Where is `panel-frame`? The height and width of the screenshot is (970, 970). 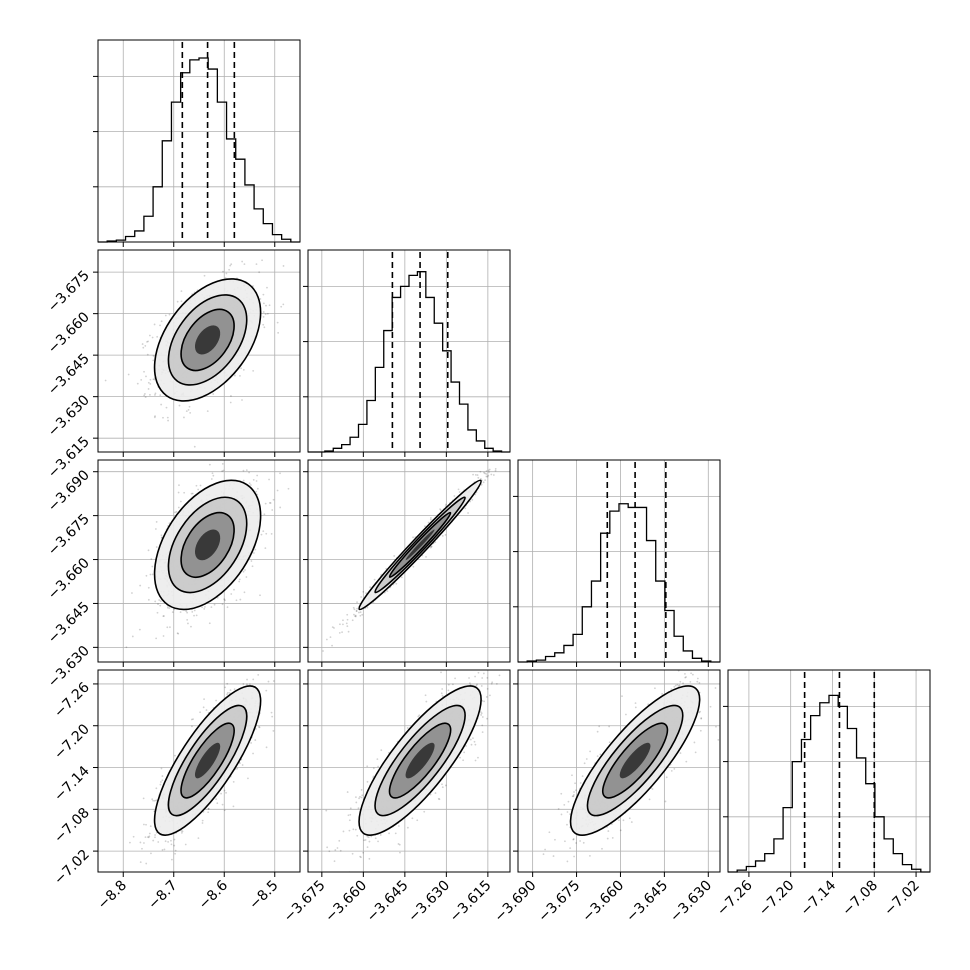 panel-frame is located at coordinates (199, 561).